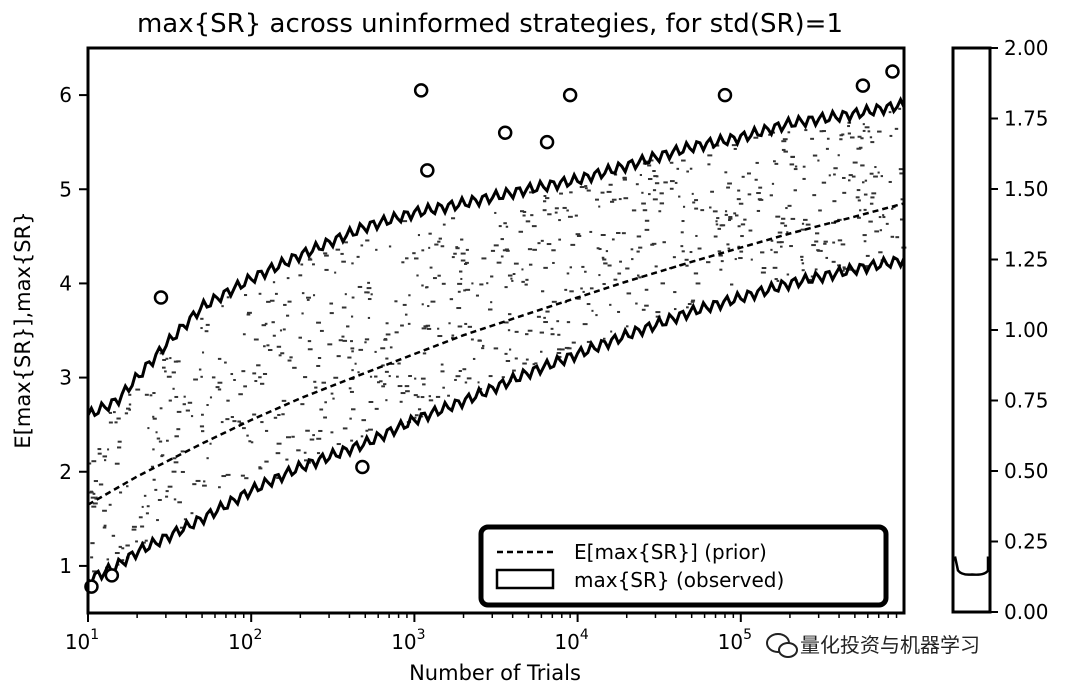  I want to click on x-tick-label: 101, so click(82, 640).